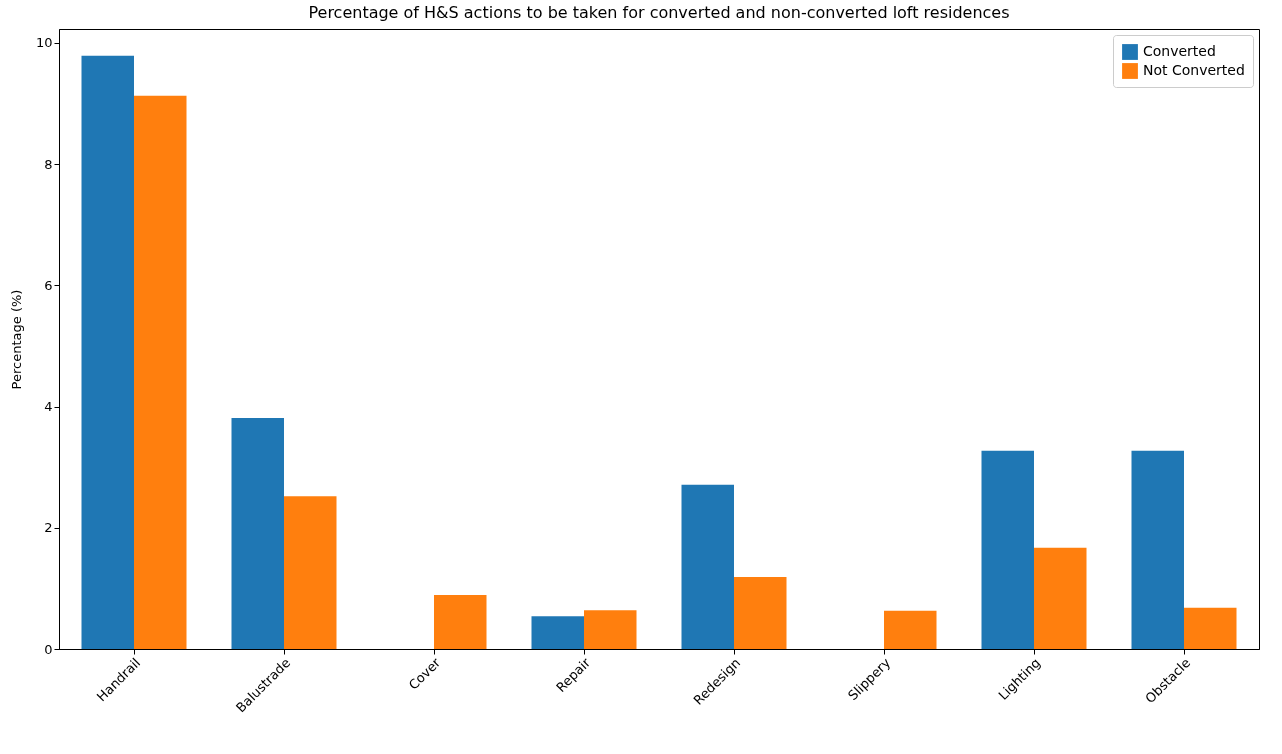  I want to click on chart-title: Percentage of H&S actions to be taken for converted and non-converted loft residences, so click(659, 12).